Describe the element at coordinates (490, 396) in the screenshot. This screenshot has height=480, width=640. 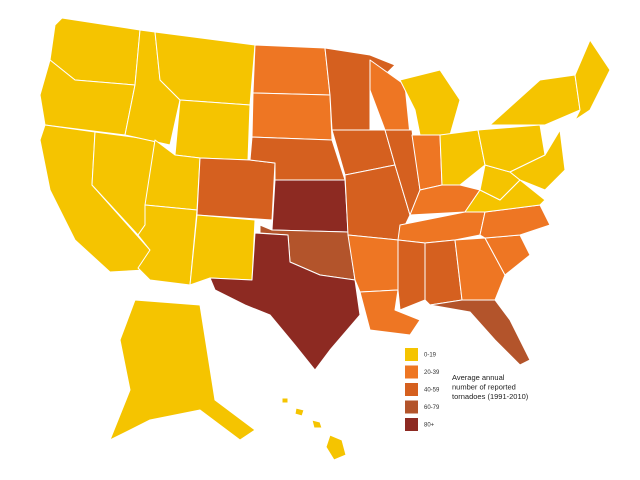
I see `legend-title: tornadoes (1991-2010)` at that location.